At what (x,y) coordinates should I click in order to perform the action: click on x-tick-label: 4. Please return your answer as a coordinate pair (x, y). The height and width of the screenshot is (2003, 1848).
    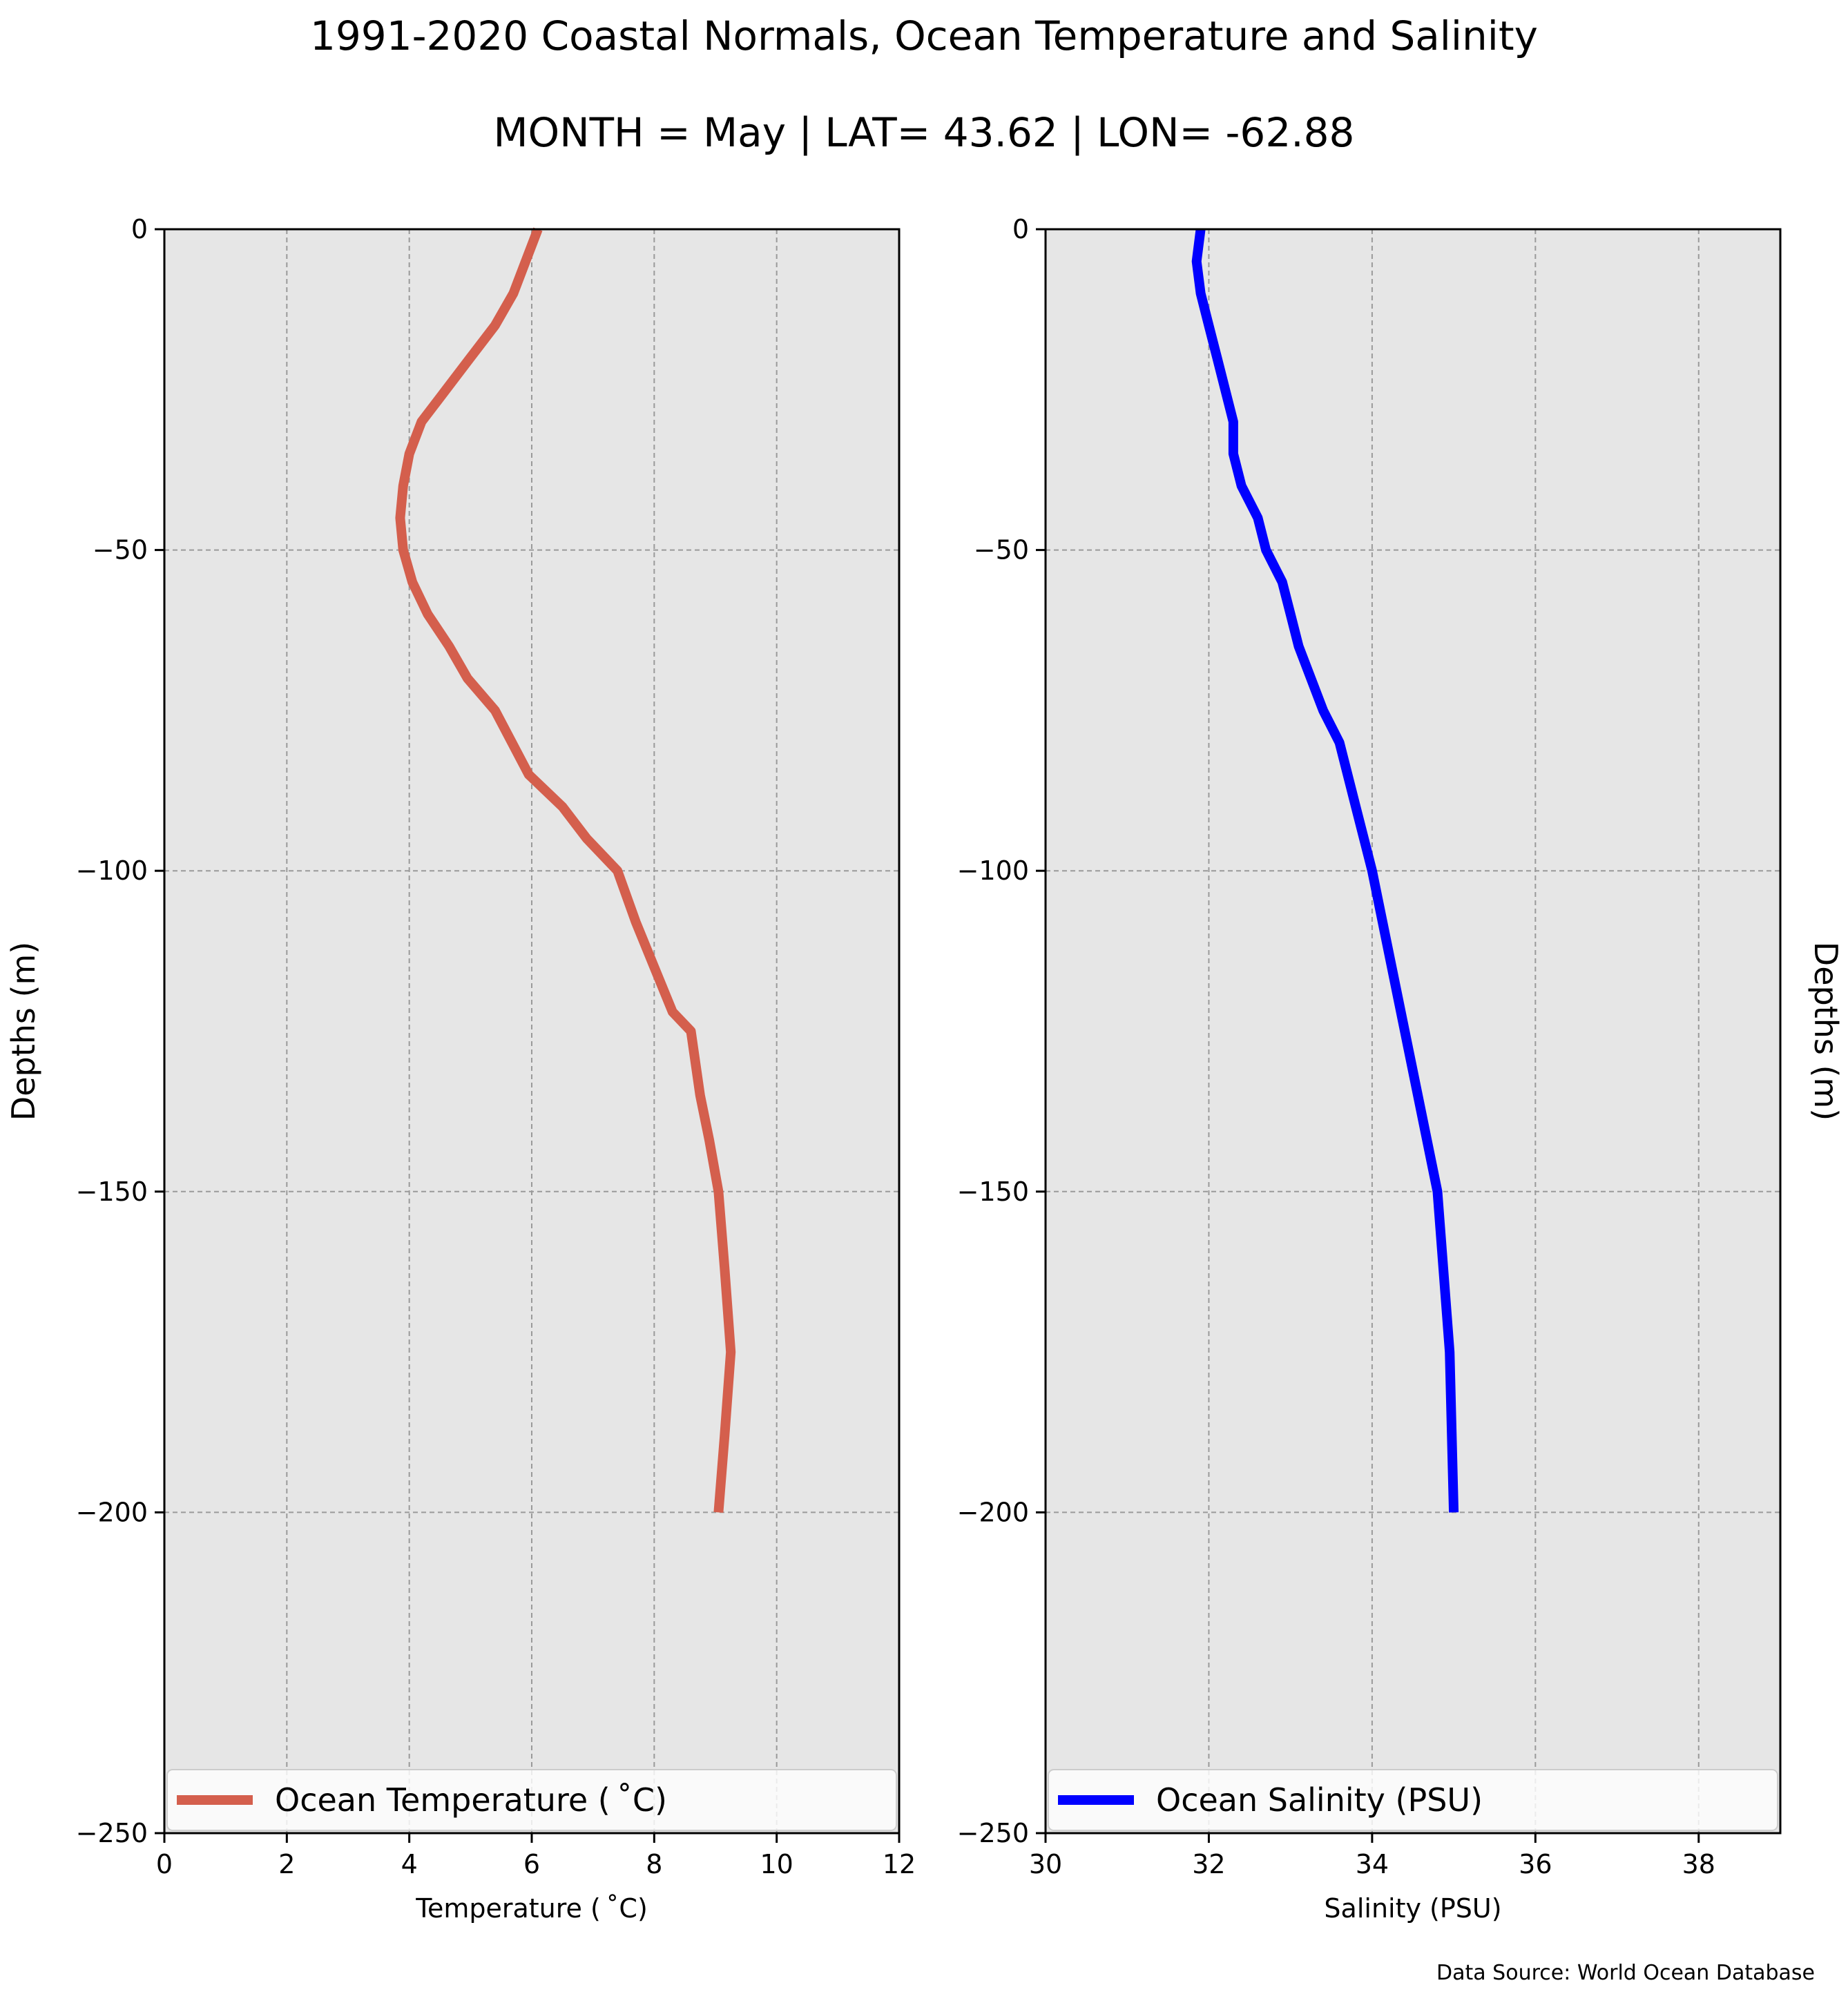
    Looking at the image, I should click on (409, 1864).